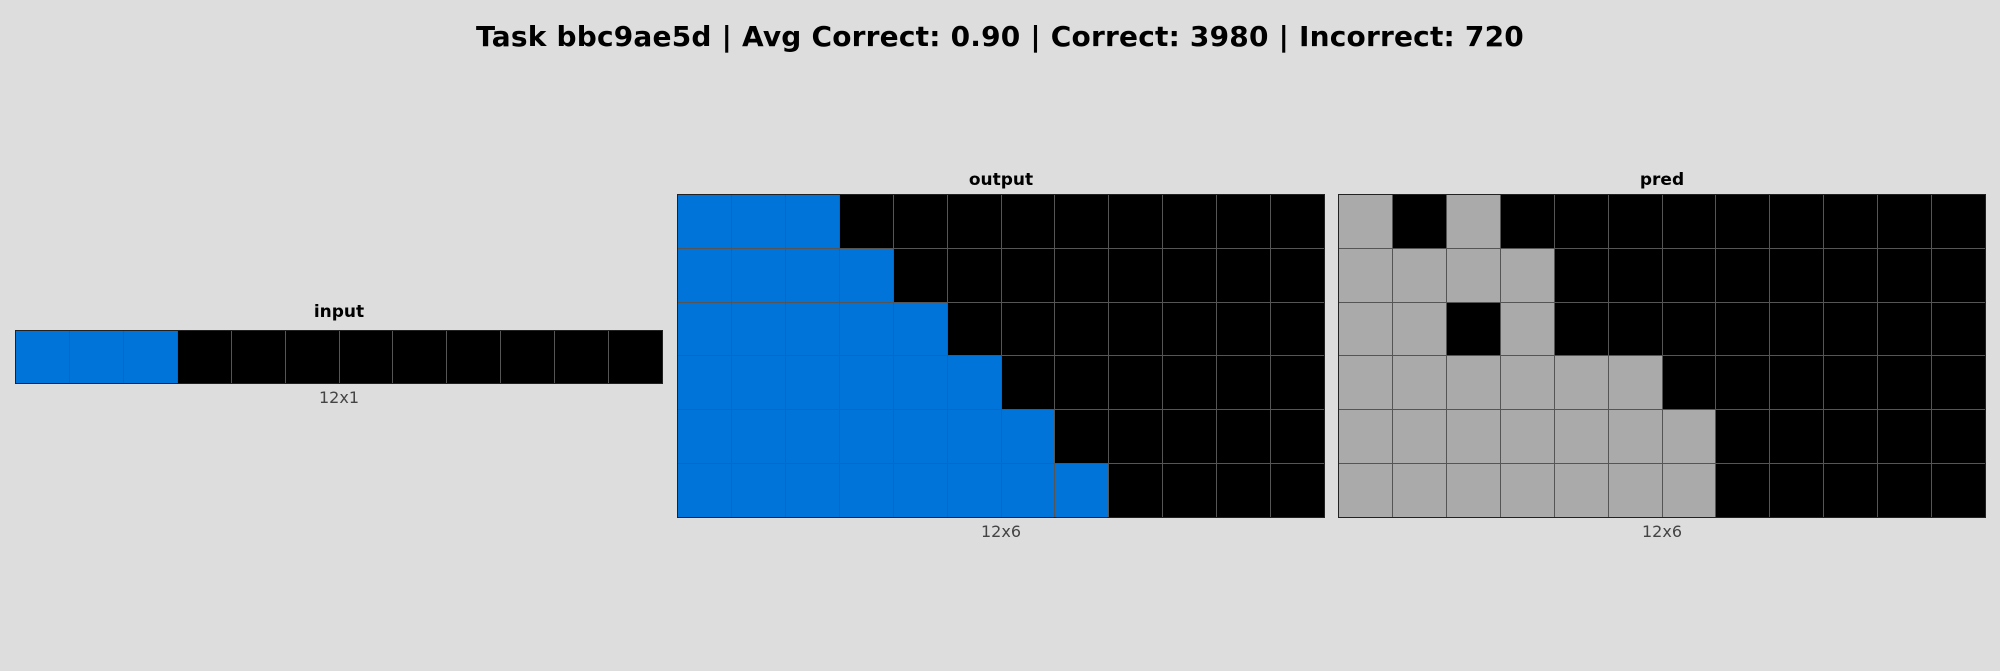 The width and height of the screenshot is (2000, 671). Describe the element at coordinates (1365, 221) in the screenshot. I see `pred-cell-r0-c0` at that location.